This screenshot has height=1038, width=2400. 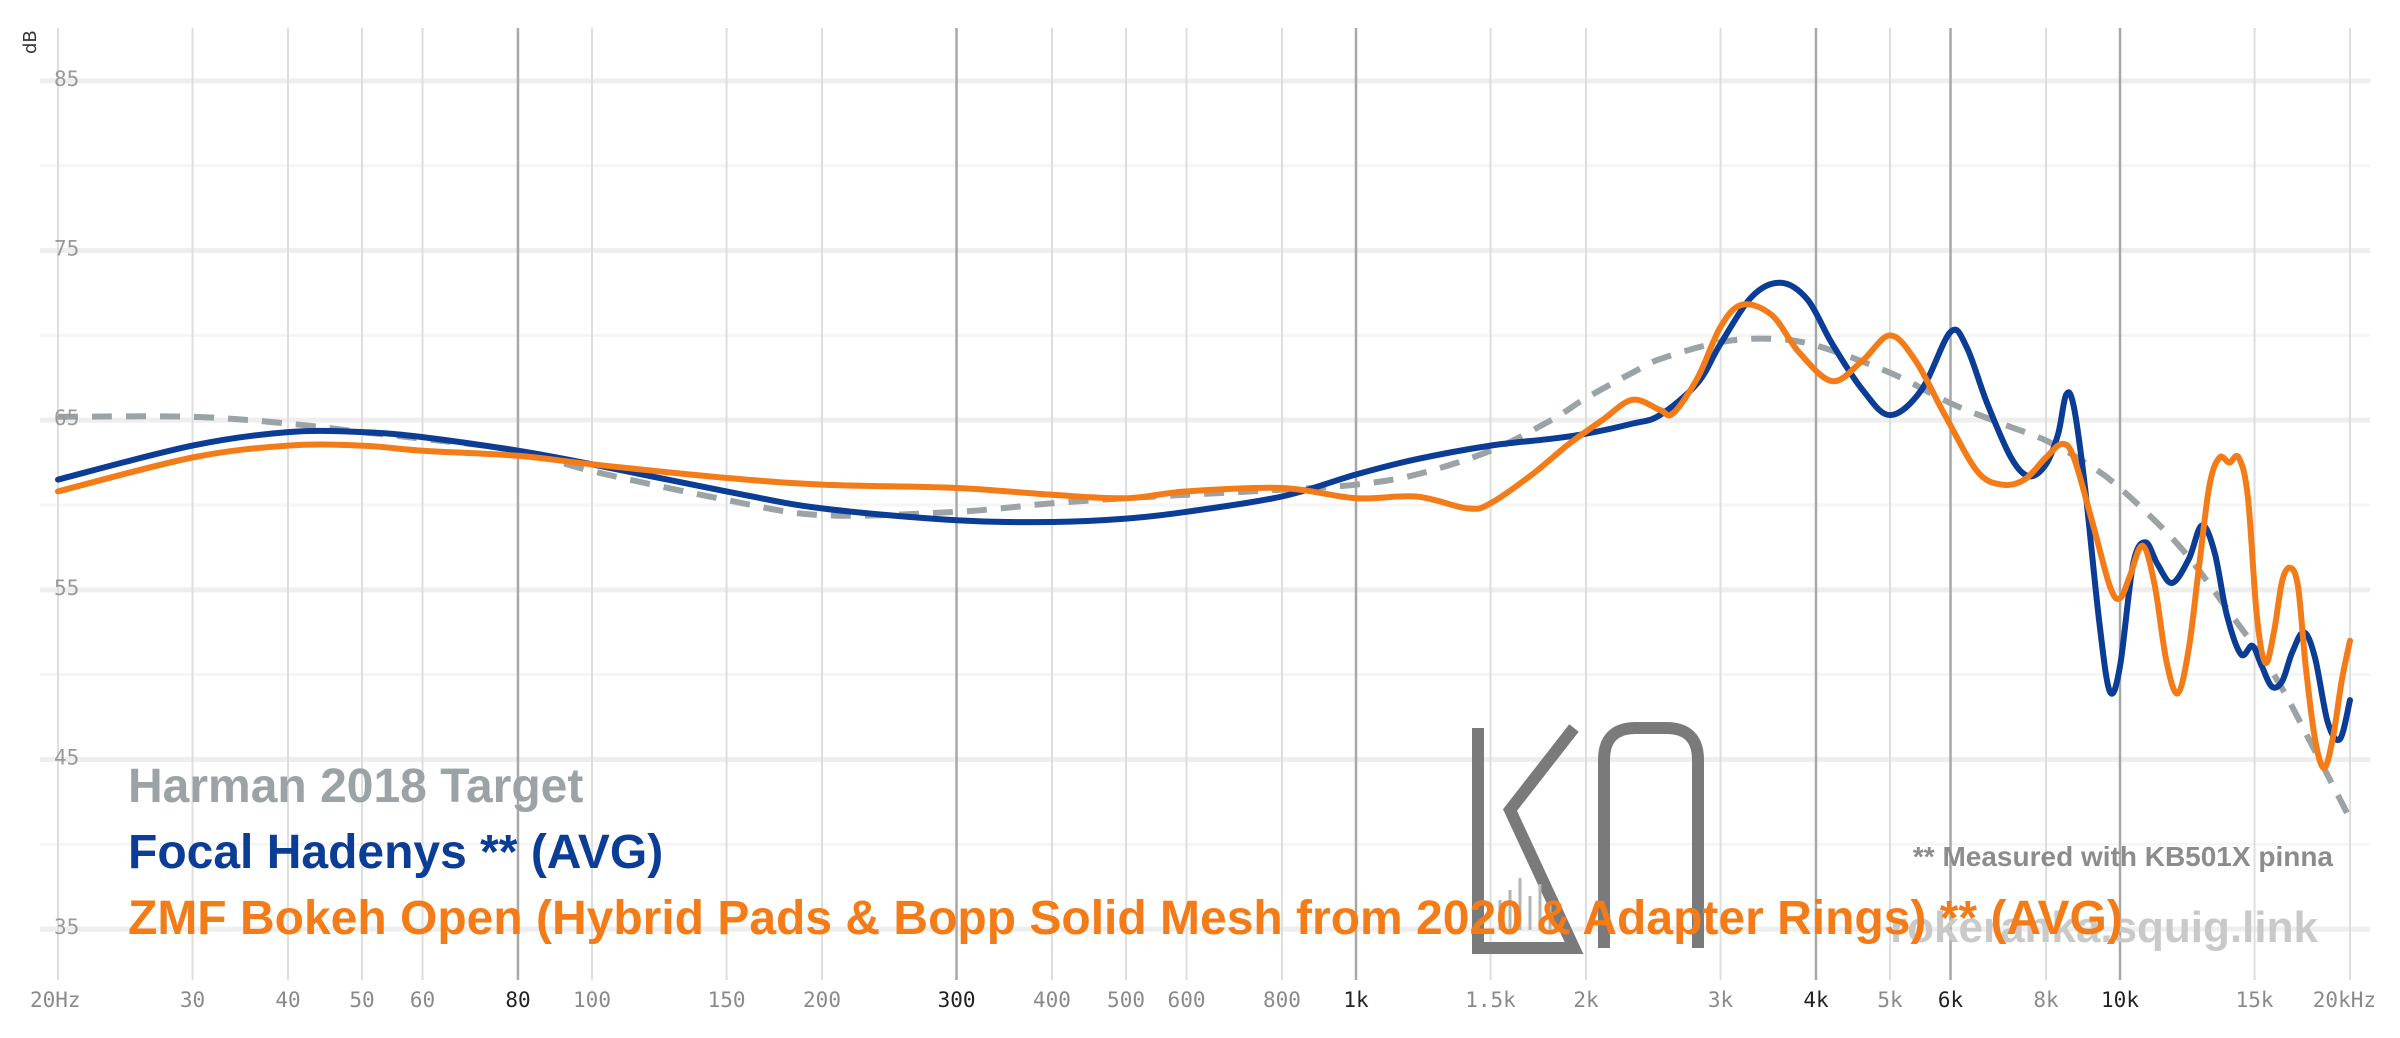 What do you see at coordinates (395, 852) in the screenshot?
I see `legend-focal-hadenys: Focal Hadenys ** (AVG)` at bounding box center [395, 852].